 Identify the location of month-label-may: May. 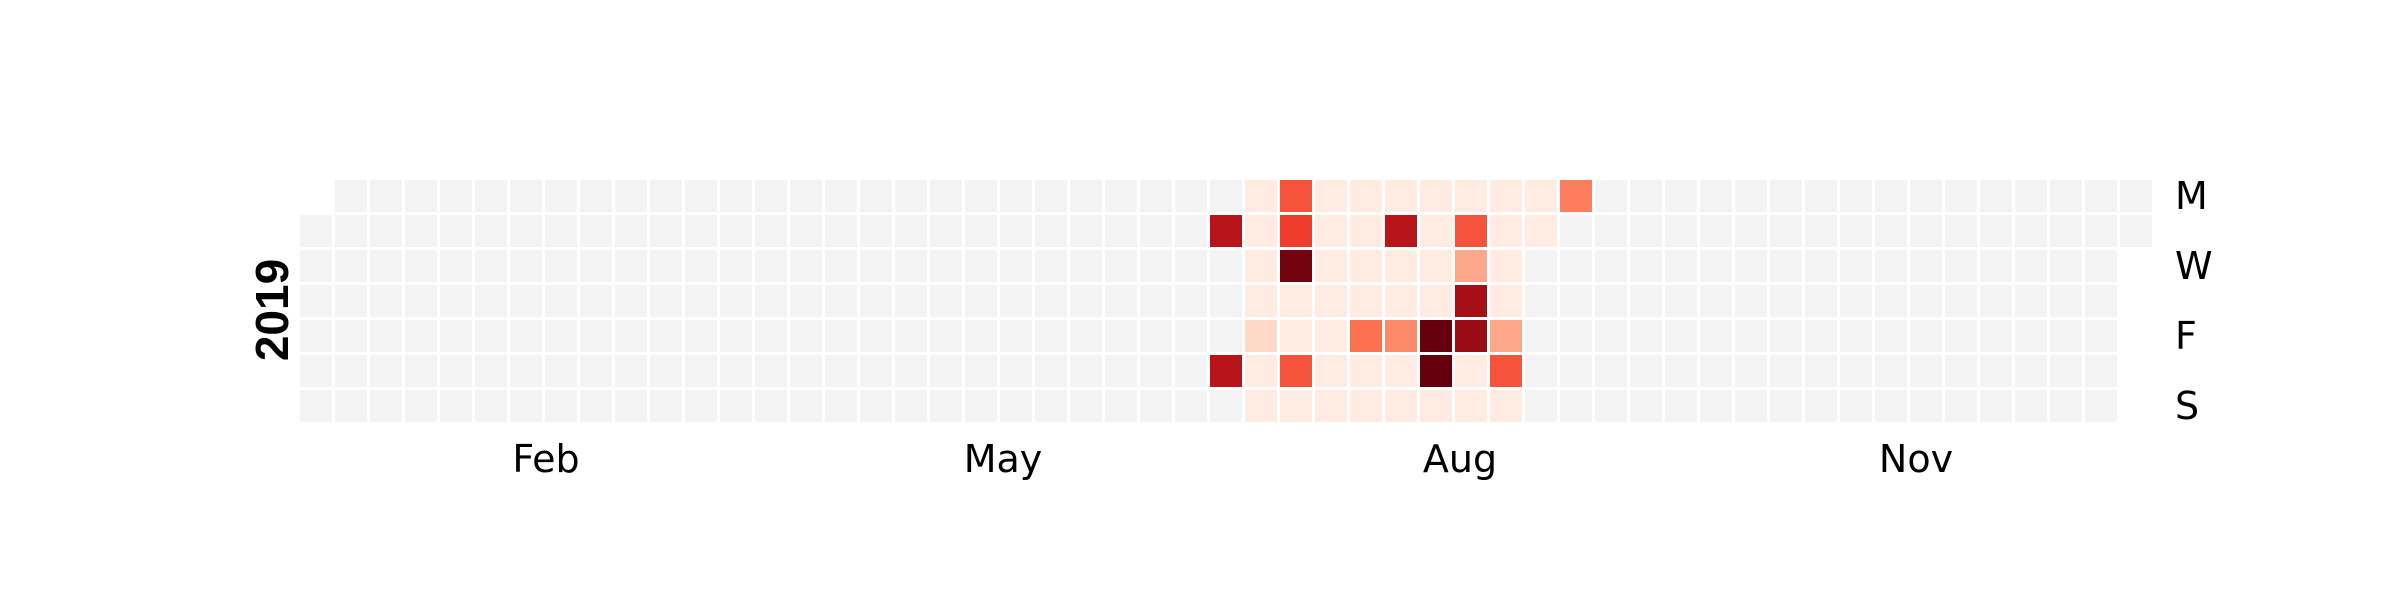
(1003, 459).